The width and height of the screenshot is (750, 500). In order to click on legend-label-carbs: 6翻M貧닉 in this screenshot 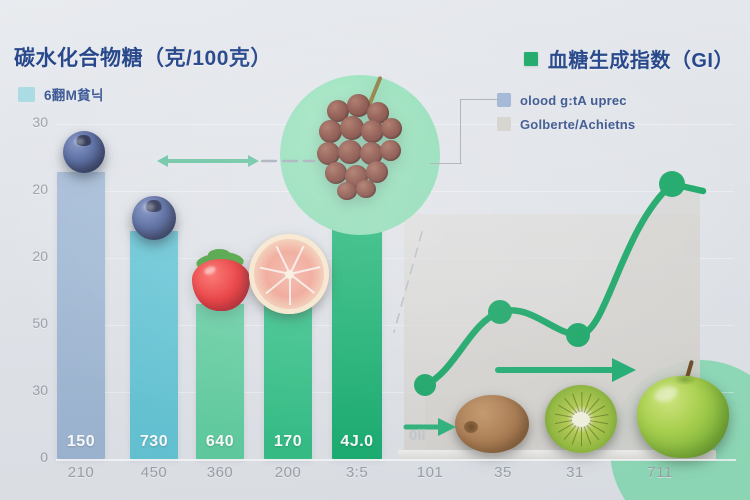, I will do `click(74, 95)`.